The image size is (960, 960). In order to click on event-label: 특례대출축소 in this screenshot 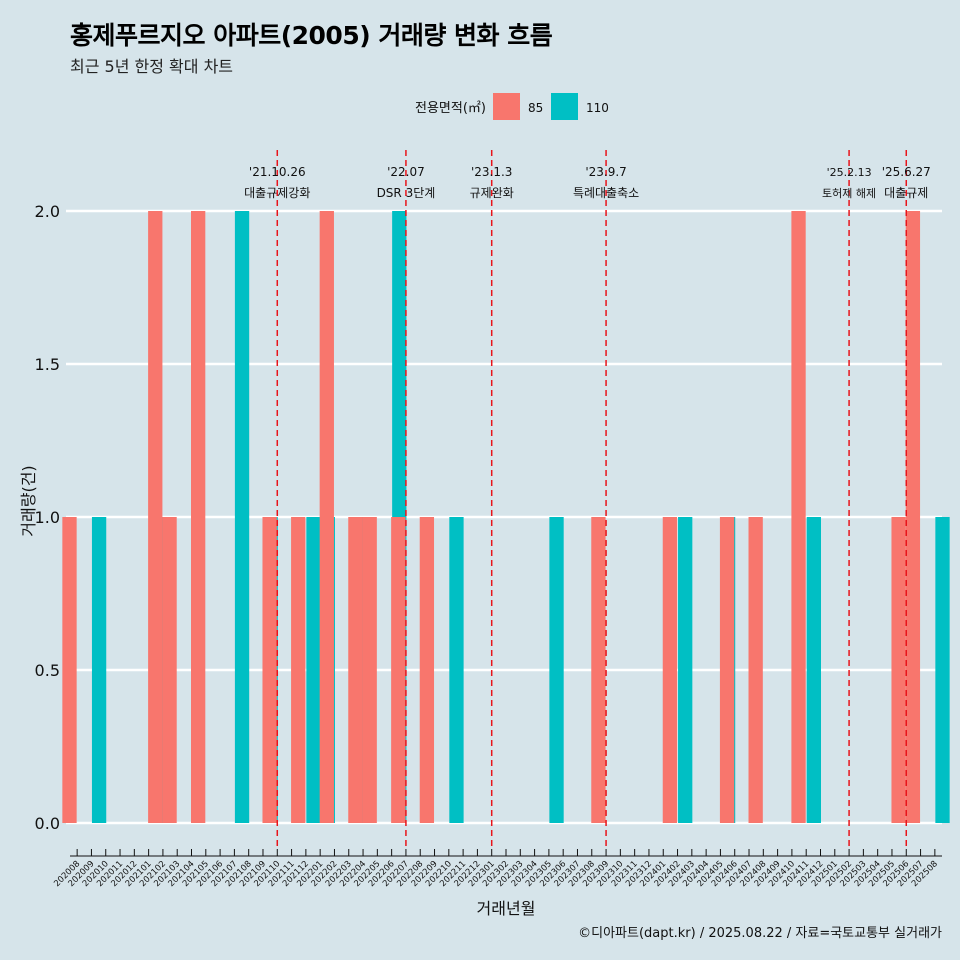, I will do `click(606, 193)`.